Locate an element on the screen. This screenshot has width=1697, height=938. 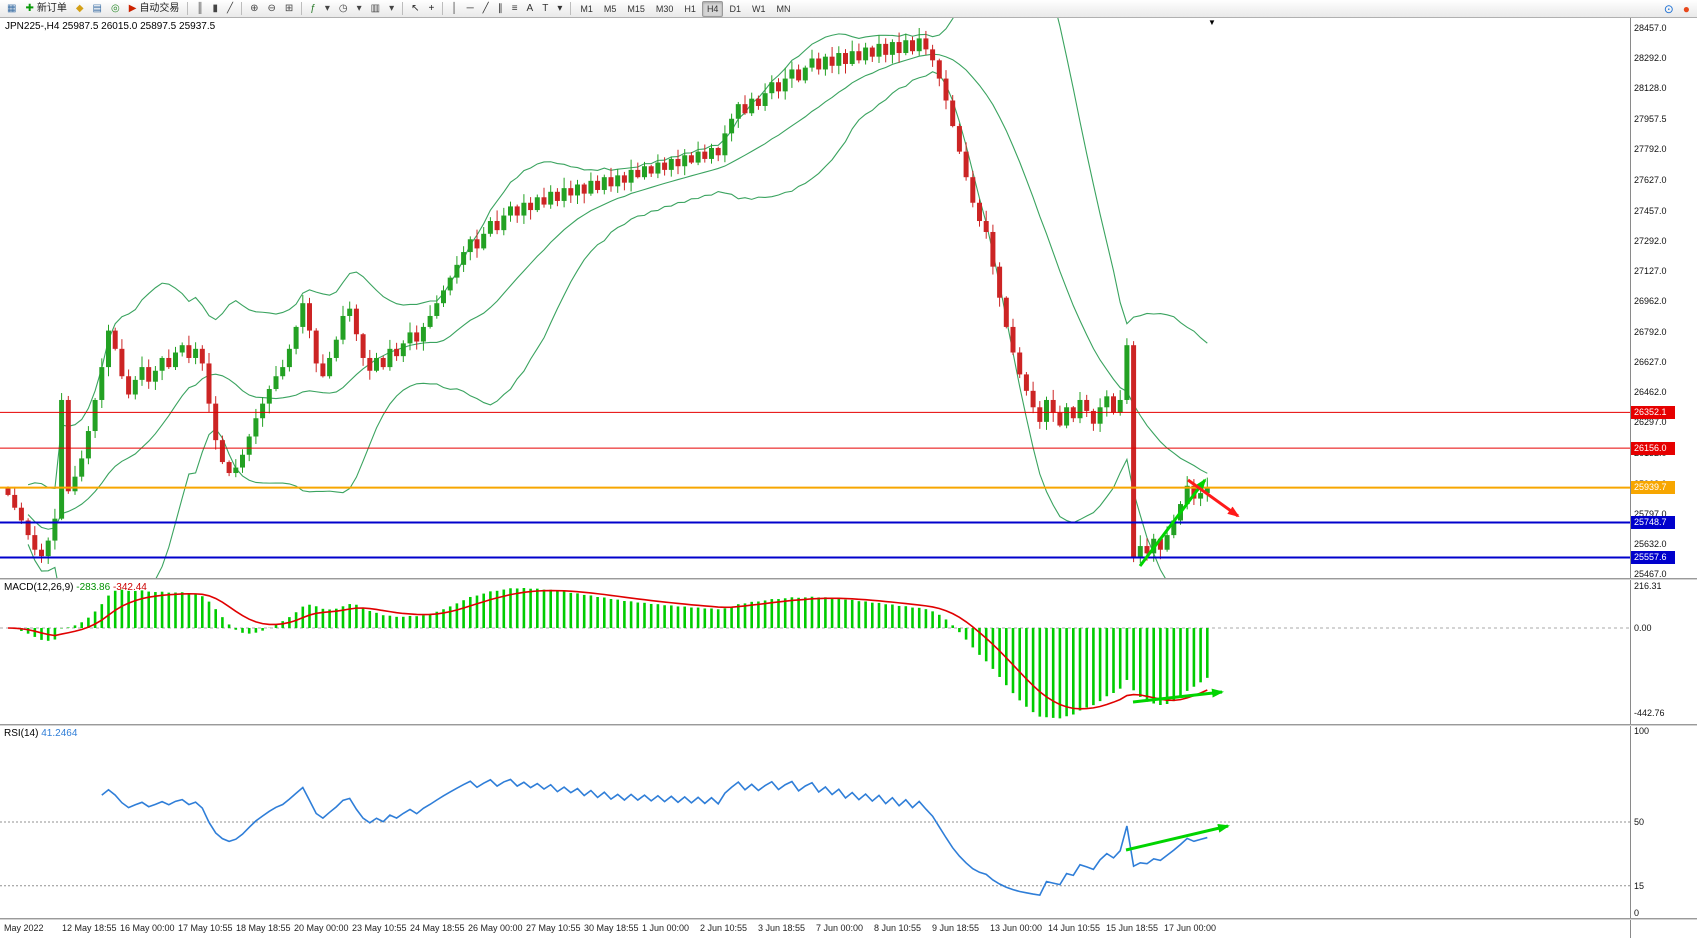
market-watch-button: ◆ is located at coordinates (80, 8).